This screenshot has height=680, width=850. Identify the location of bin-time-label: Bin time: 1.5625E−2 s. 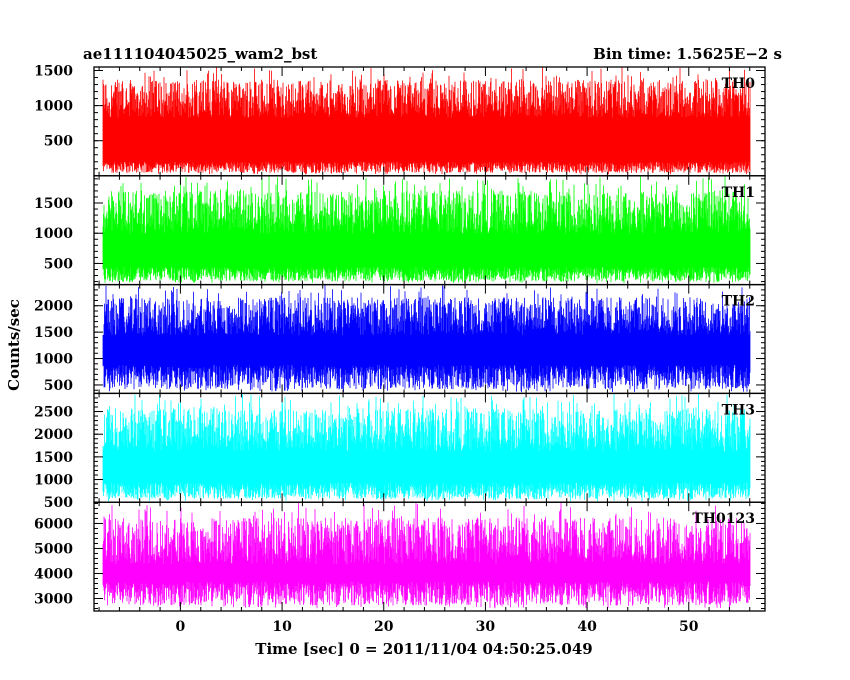
(687, 54).